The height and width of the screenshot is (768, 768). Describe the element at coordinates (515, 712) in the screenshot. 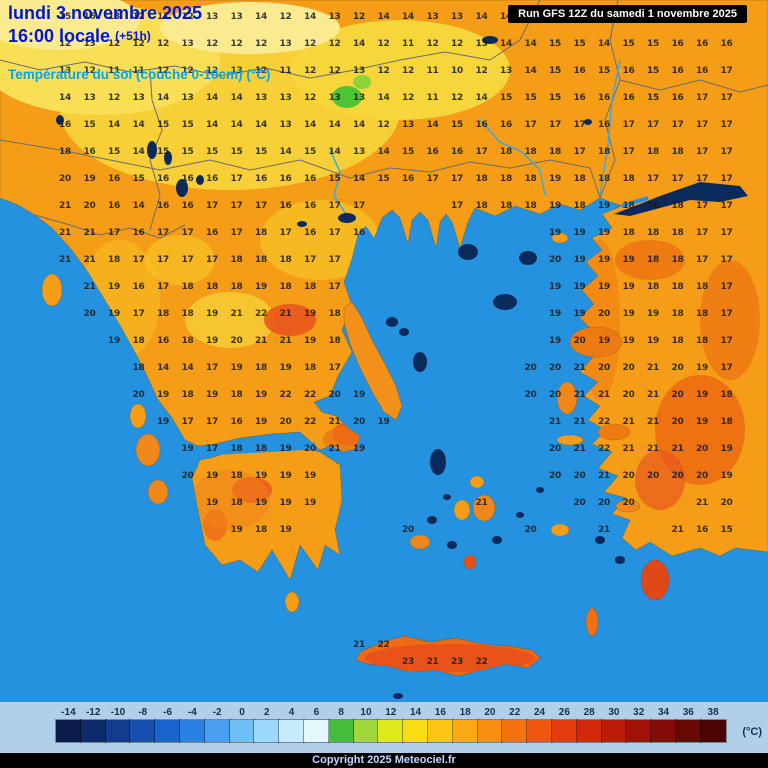

I see `legend-tick-label: 22` at that location.